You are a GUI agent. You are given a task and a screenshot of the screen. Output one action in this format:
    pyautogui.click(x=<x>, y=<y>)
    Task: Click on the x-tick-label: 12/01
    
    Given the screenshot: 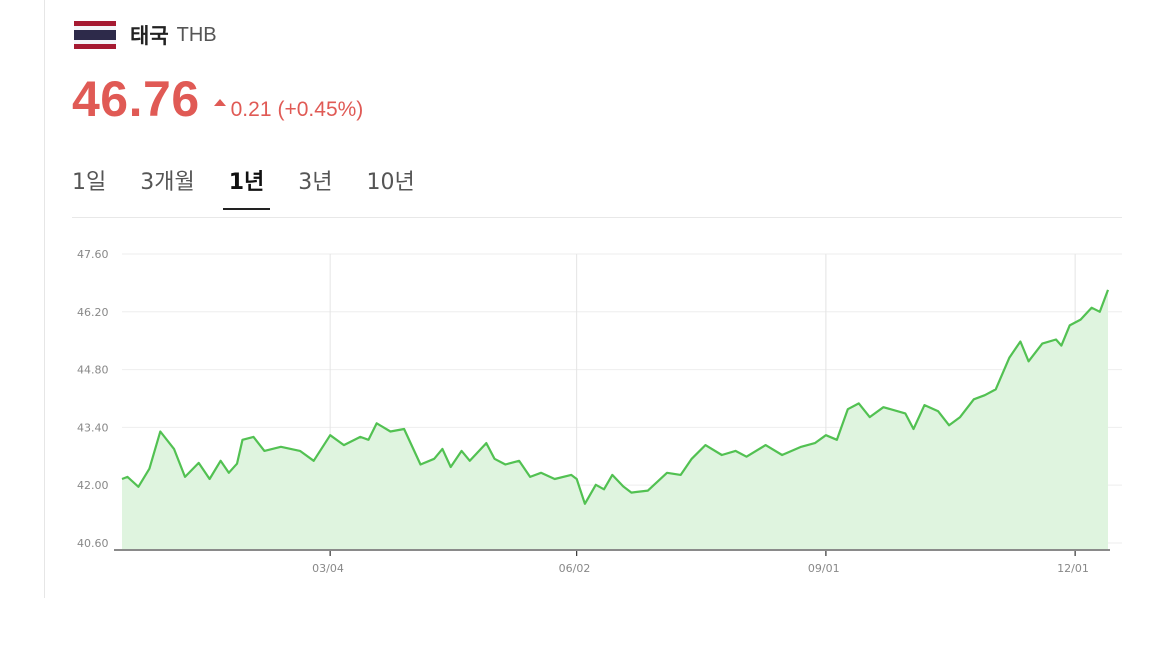 What is the action you would take?
    pyautogui.click(x=1073, y=568)
    